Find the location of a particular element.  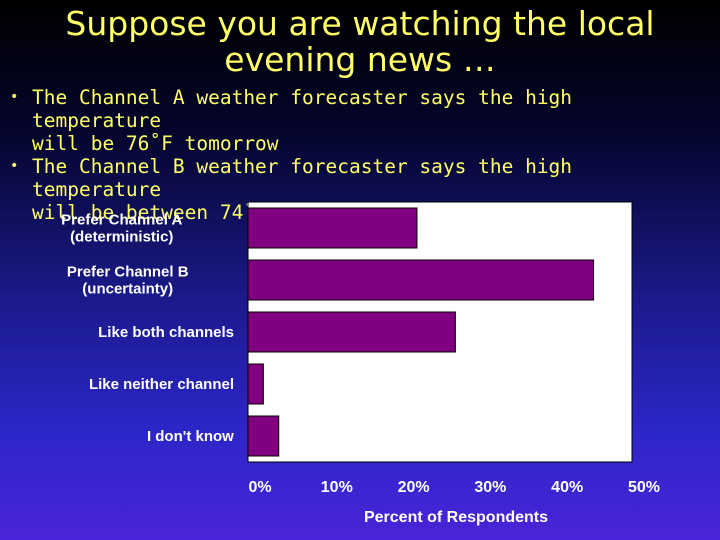

x-tick-label-4: 40% is located at coordinates (567, 487).